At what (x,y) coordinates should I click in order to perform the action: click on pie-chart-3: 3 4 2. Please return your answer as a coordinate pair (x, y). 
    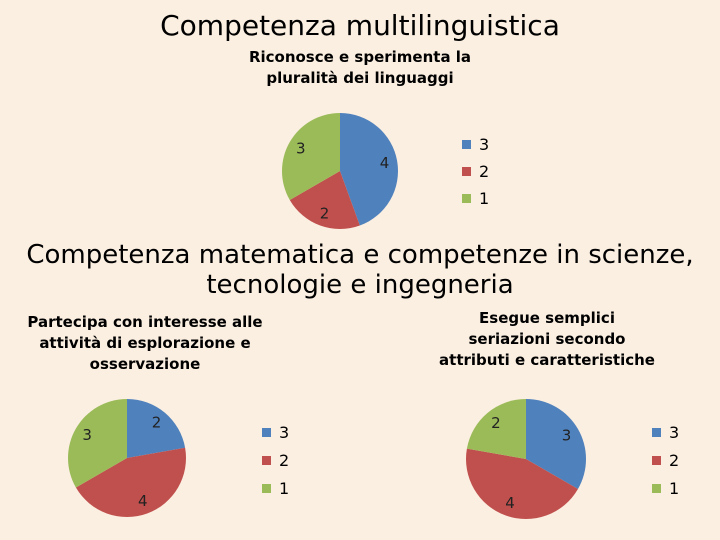
    Looking at the image, I should click on (526, 459).